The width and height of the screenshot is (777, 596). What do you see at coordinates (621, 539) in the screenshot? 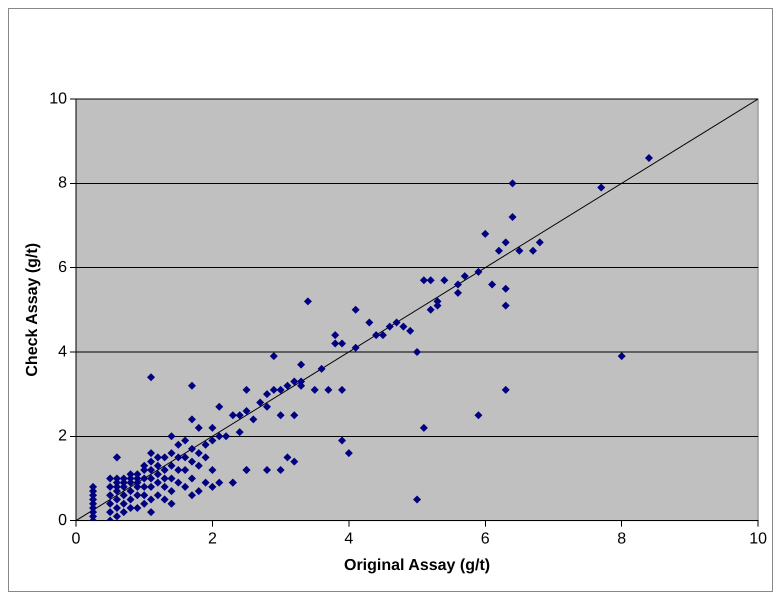
I see `x-tick-label: 8` at bounding box center [621, 539].